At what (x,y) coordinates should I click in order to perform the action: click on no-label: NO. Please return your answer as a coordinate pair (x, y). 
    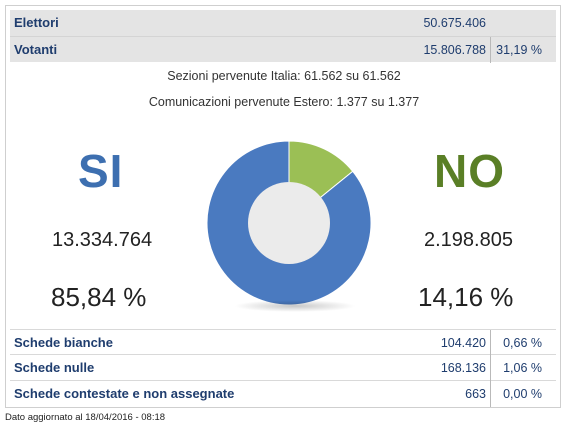
    Looking at the image, I should click on (469, 171).